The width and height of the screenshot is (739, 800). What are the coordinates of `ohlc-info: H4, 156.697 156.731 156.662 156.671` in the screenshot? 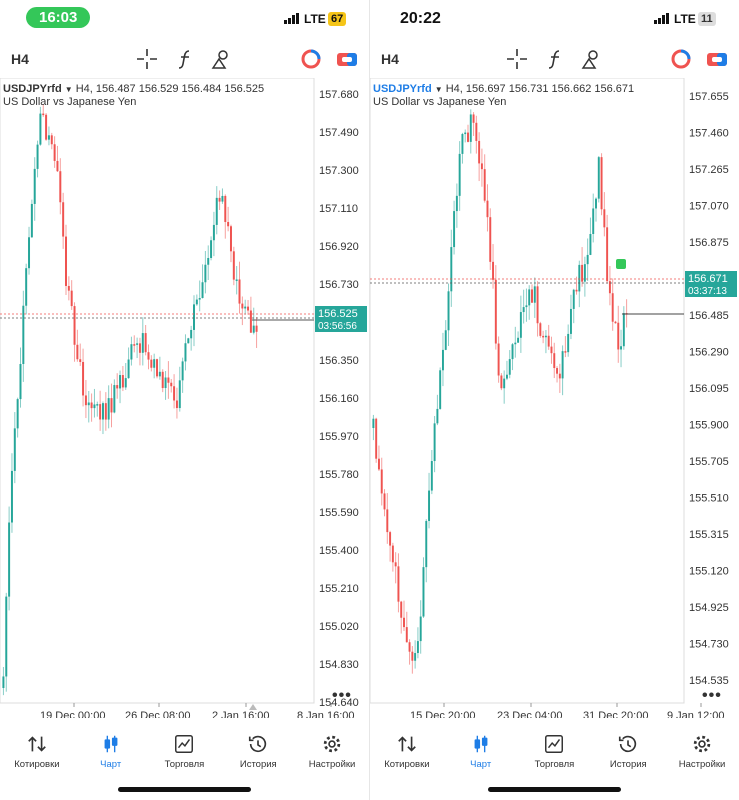 It's located at (540, 89).